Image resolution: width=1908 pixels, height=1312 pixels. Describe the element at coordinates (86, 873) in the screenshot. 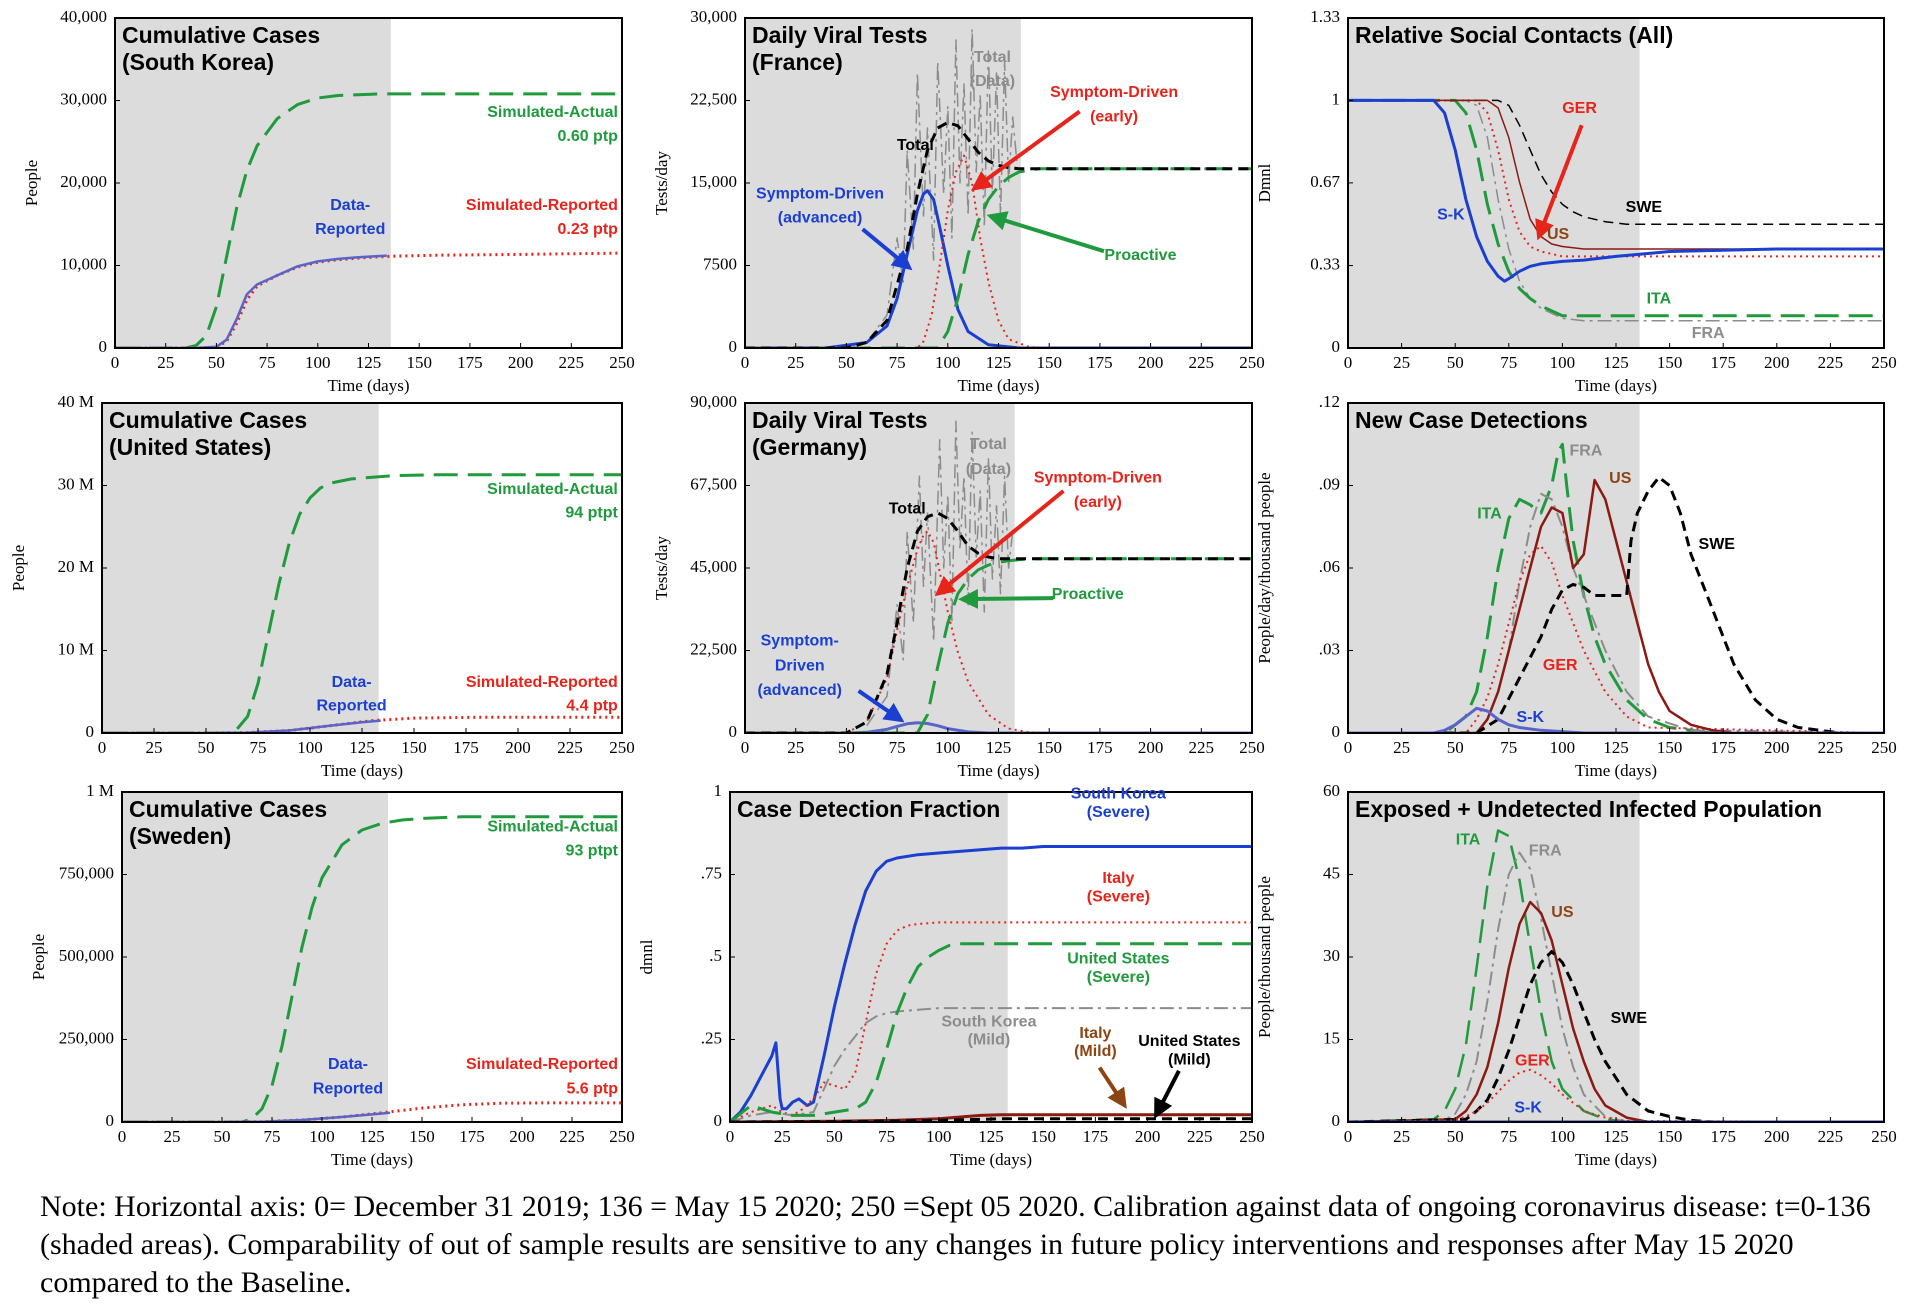

I see `y-tick-label: 750,000` at that location.